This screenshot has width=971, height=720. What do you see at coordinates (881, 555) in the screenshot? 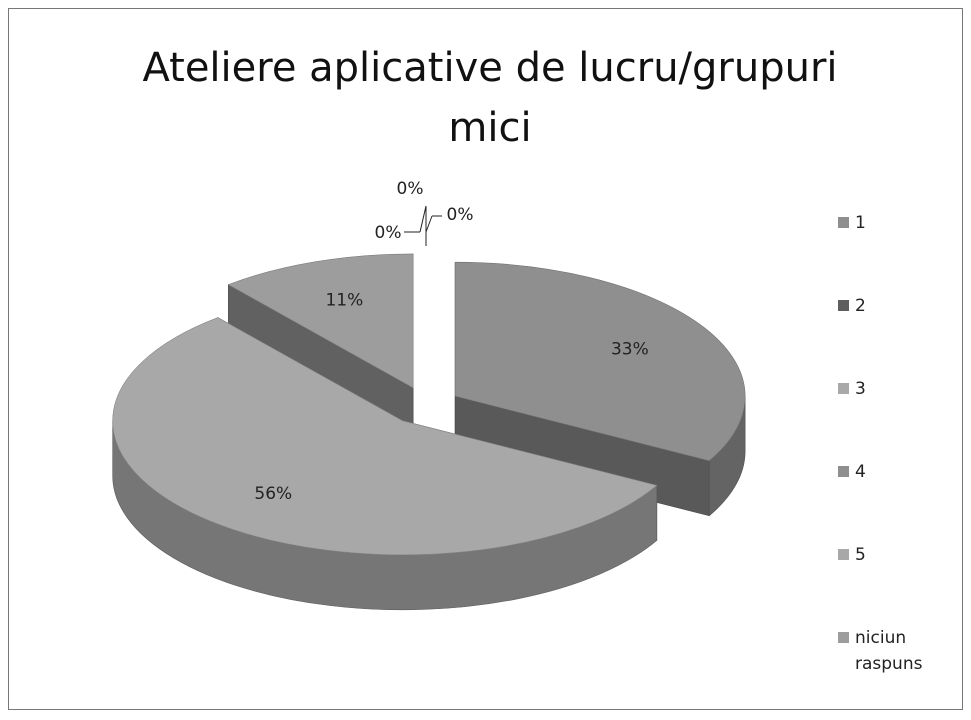
I see `legend-item: 5` at bounding box center [881, 555].